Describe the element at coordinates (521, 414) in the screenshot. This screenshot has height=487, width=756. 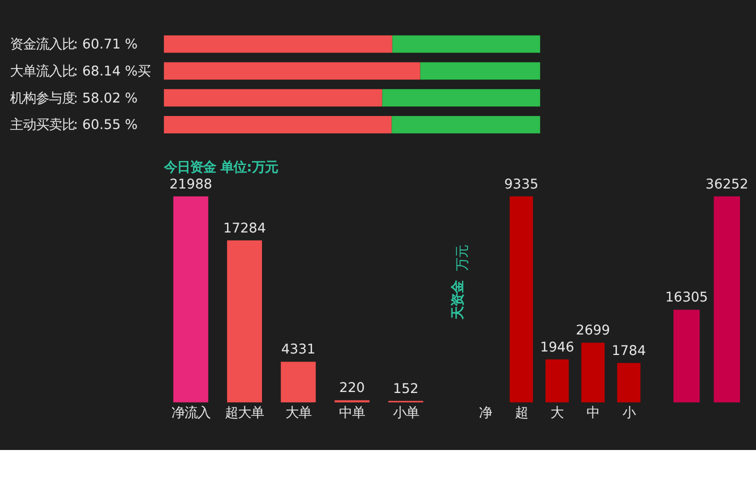
I see `x-tick-label: 超` at that location.